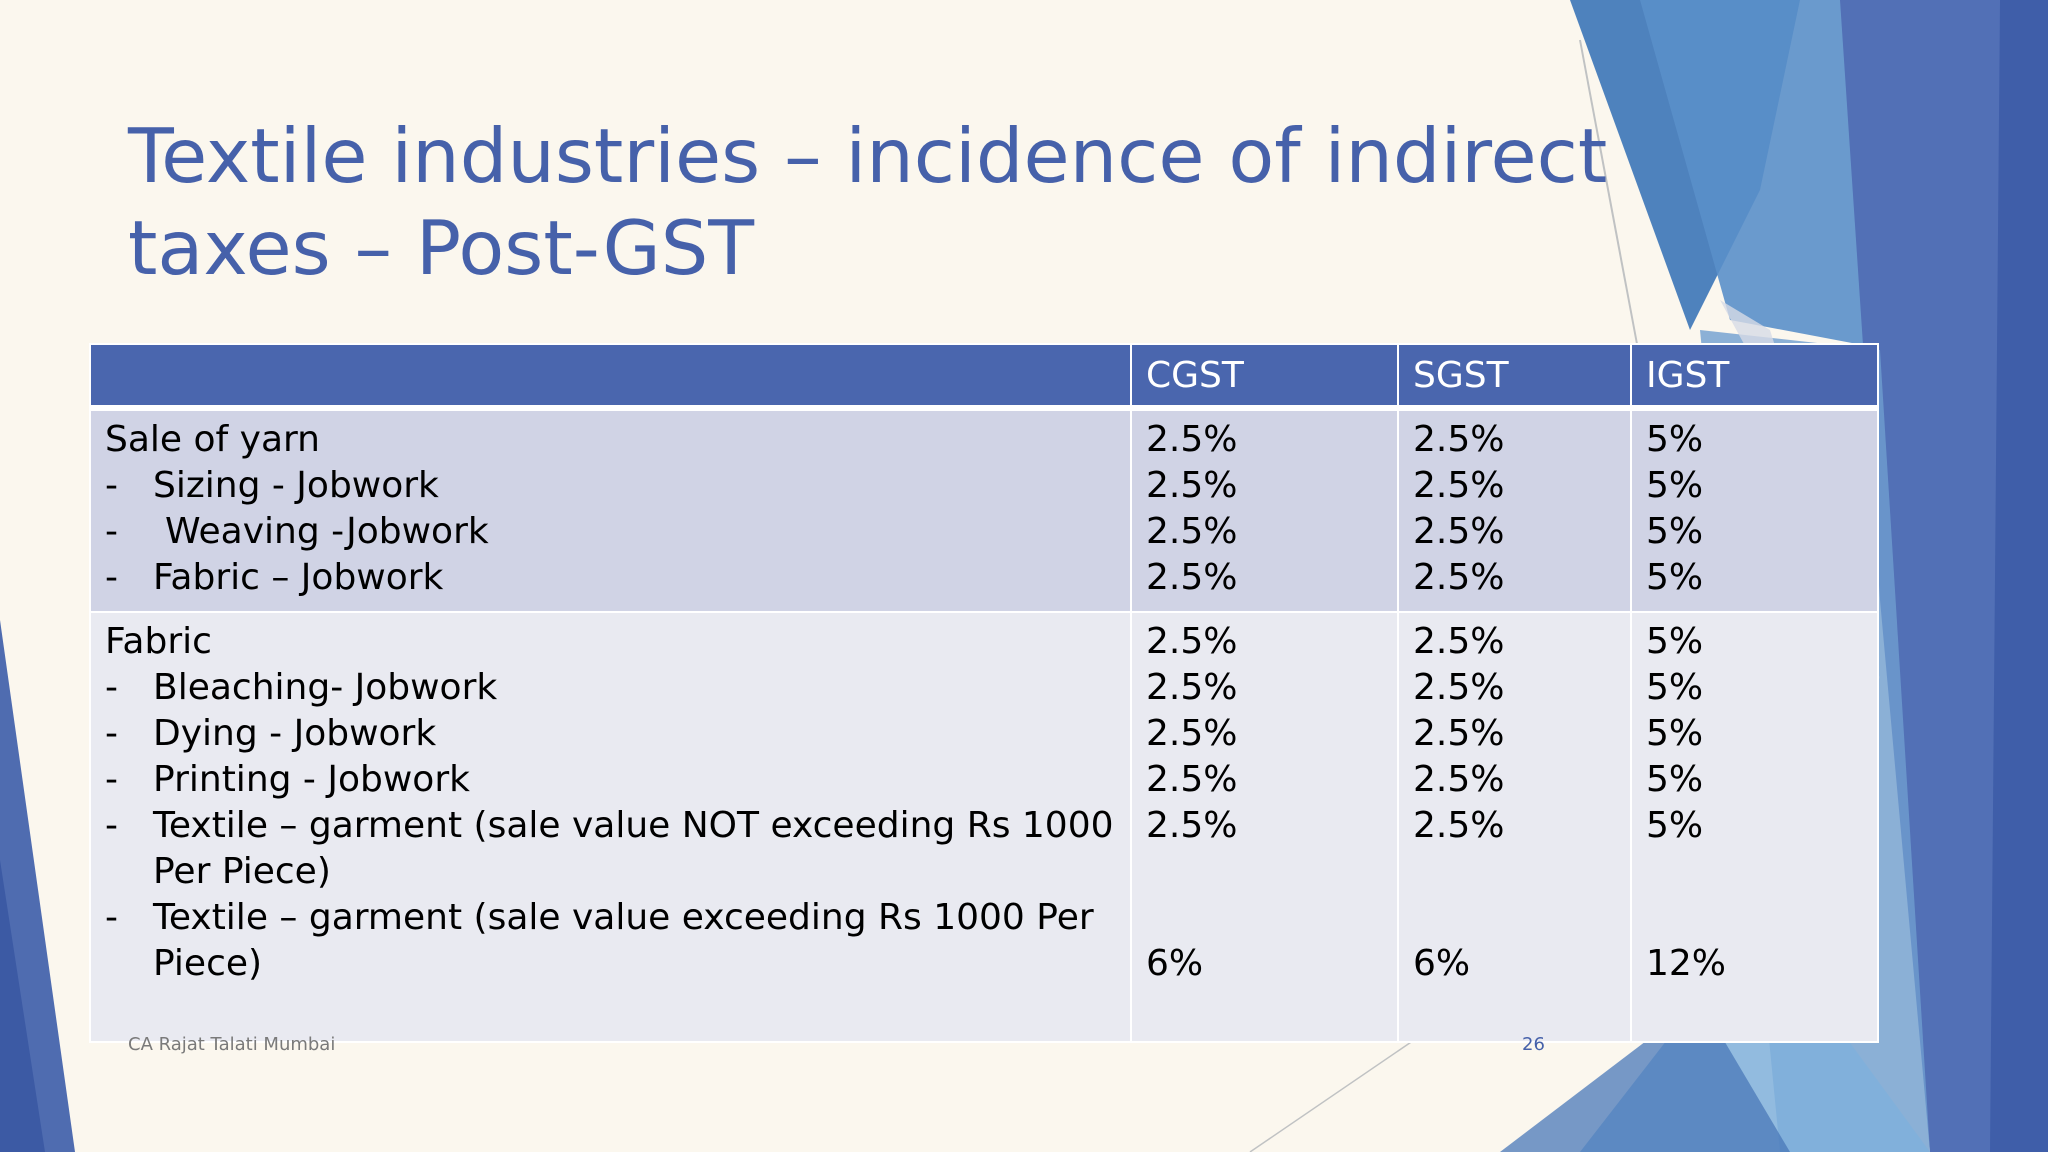  I want to click on header-cell-igst: IGST, so click(1754, 377).